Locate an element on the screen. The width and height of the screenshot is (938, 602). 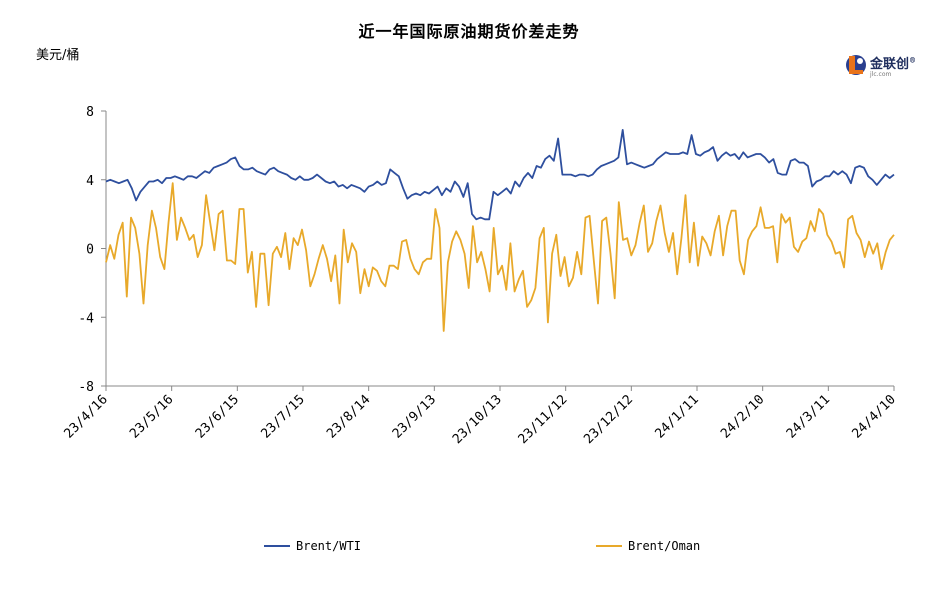
brand-name: 金联创 is located at coordinates (890, 64).